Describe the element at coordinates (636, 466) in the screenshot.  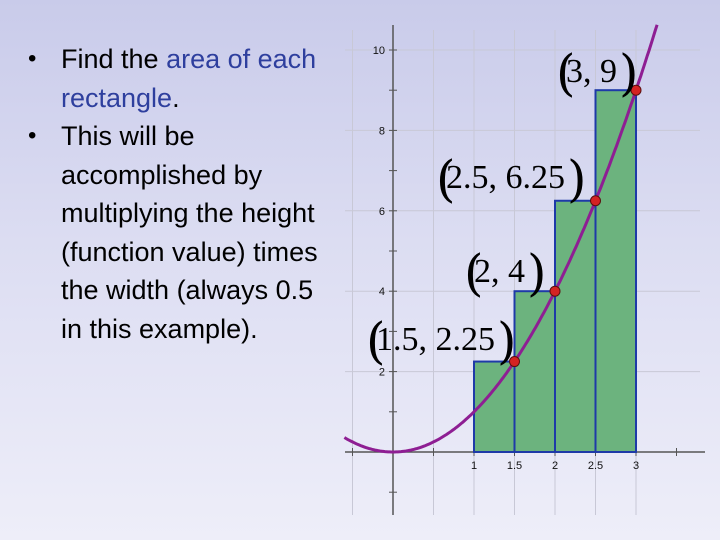
I see `x-tick-label: 3` at that location.